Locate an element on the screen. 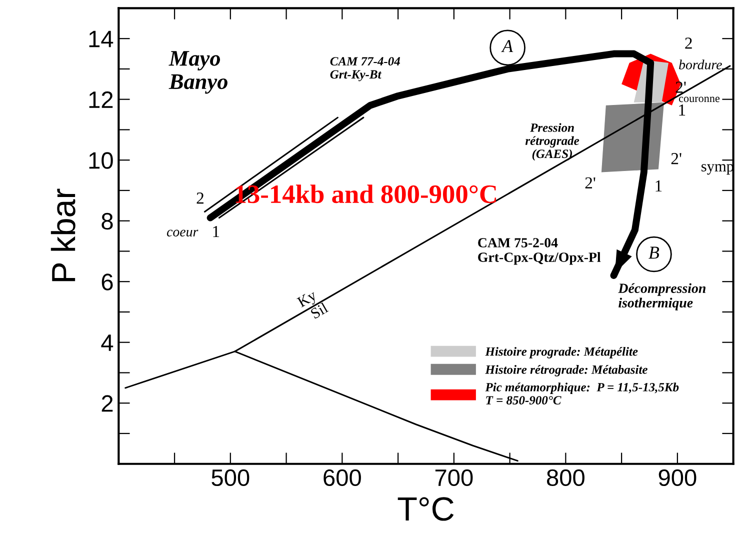 This screenshot has width=737, height=547. y-tick-label: 6 is located at coordinates (107, 282).